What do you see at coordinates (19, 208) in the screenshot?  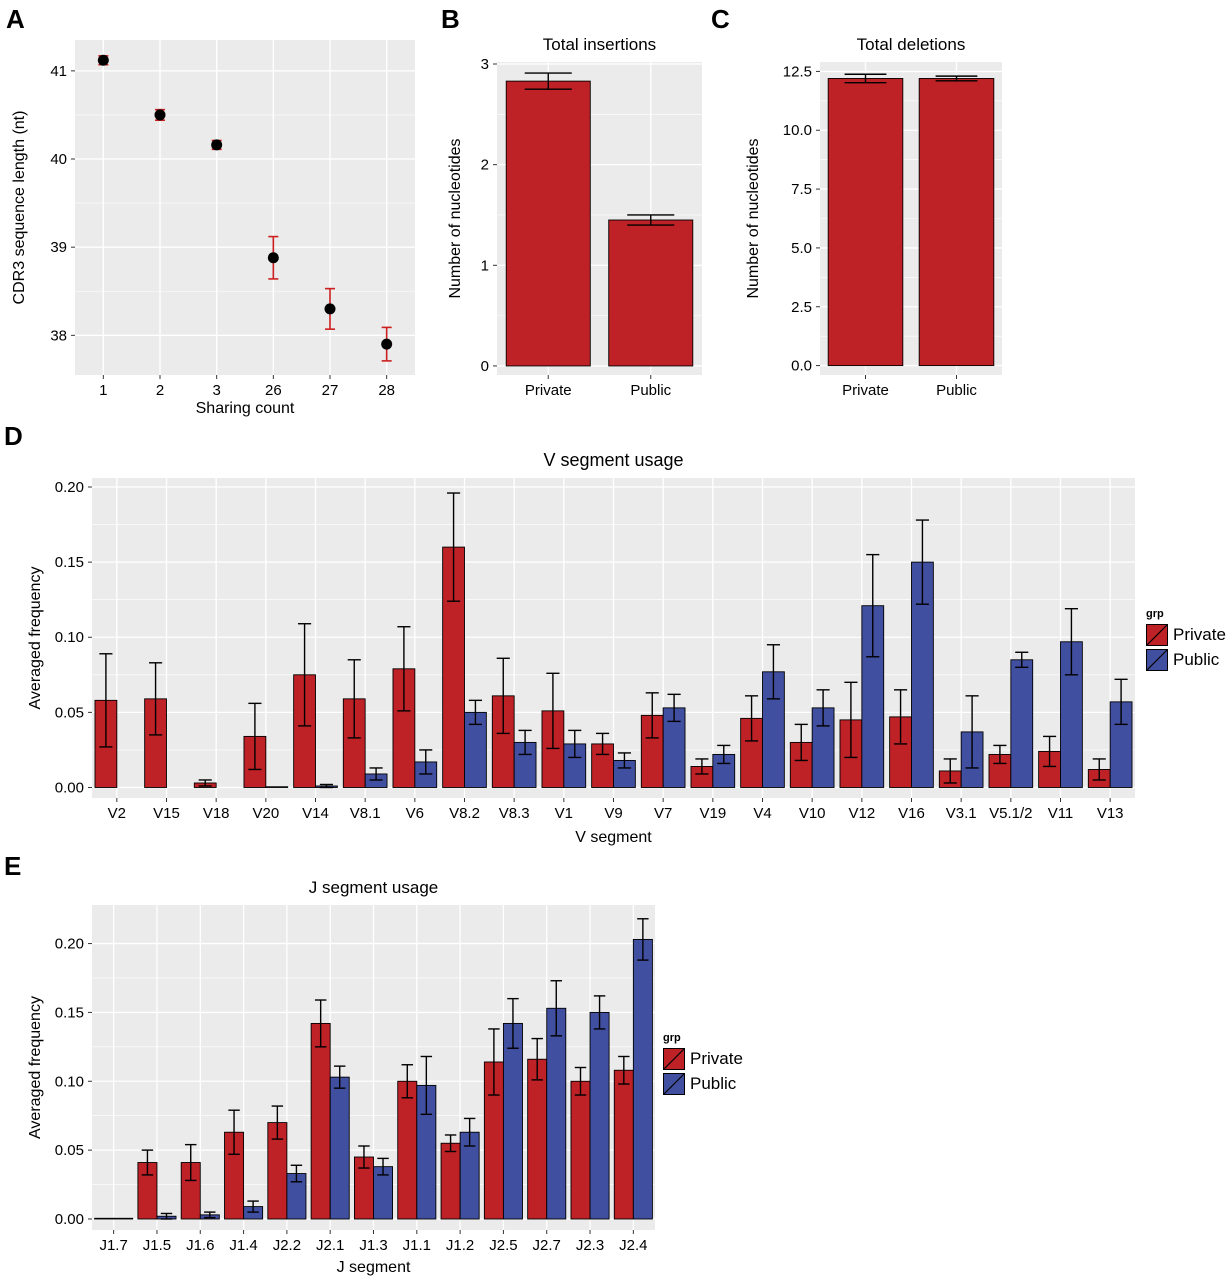 I see `y-axis-label: CDR3 sequence length (nt)` at bounding box center [19, 208].